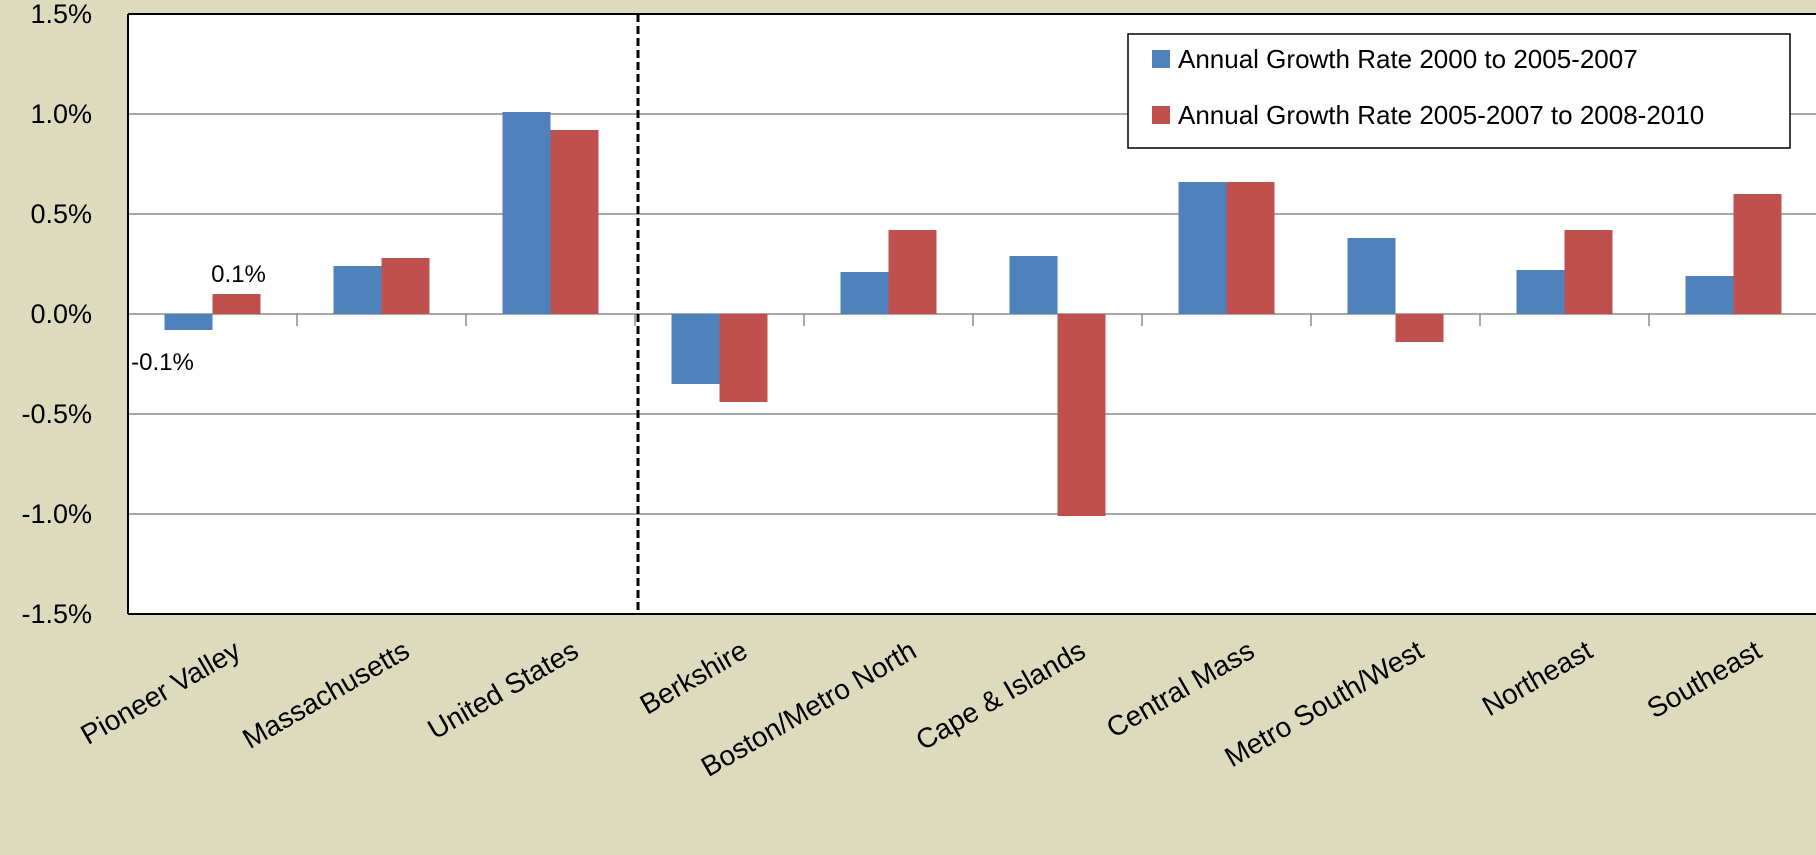 The image size is (1816, 855). What do you see at coordinates (1704, 679) in the screenshot?
I see `x-category-label: Southeast` at bounding box center [1704, 679].